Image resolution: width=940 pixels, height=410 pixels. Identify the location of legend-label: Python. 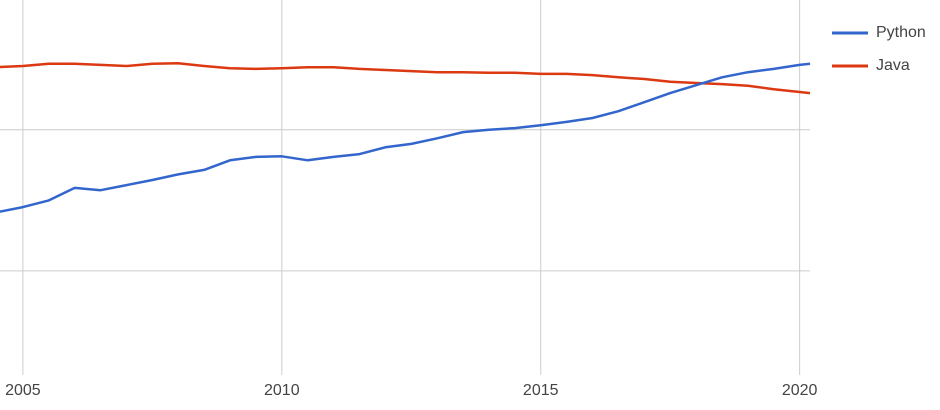
(901, 32).